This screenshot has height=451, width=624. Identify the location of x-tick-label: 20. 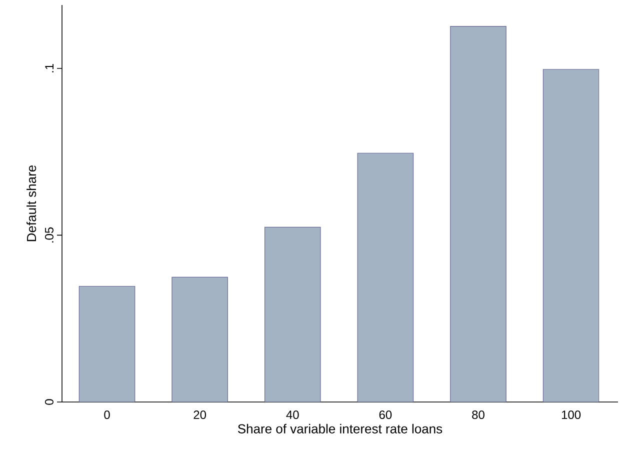
(200, 415).